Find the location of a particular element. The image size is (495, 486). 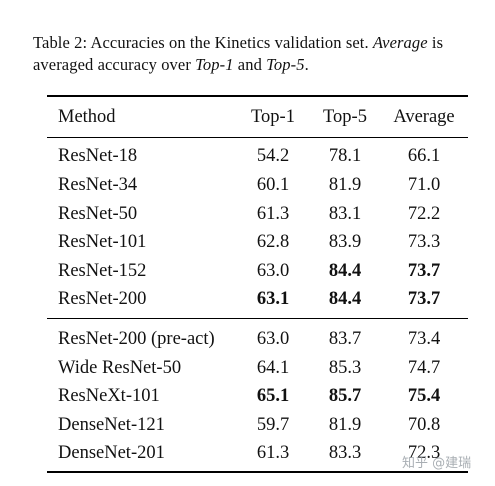

cell-method: ResNet-152 is located at coordinates (102, 271).